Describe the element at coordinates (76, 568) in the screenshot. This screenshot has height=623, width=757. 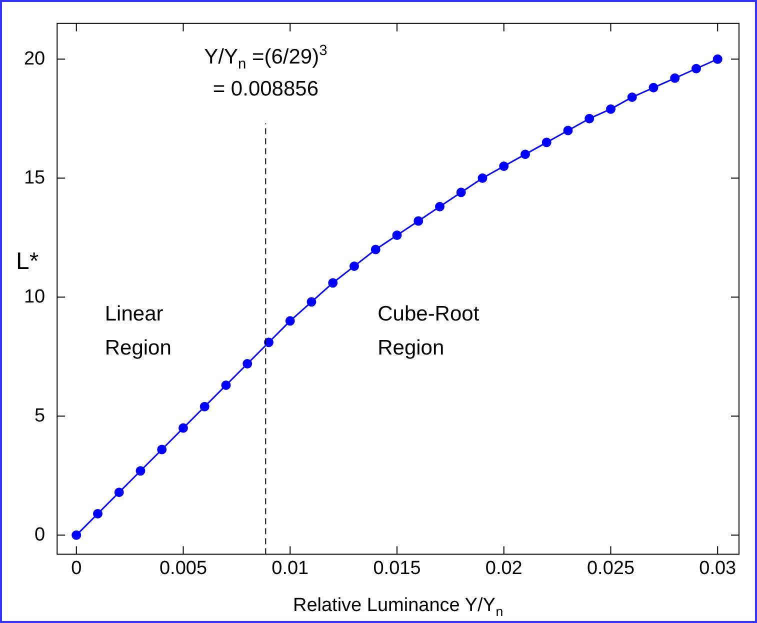
I see `x-tick-label: 0` at that location.